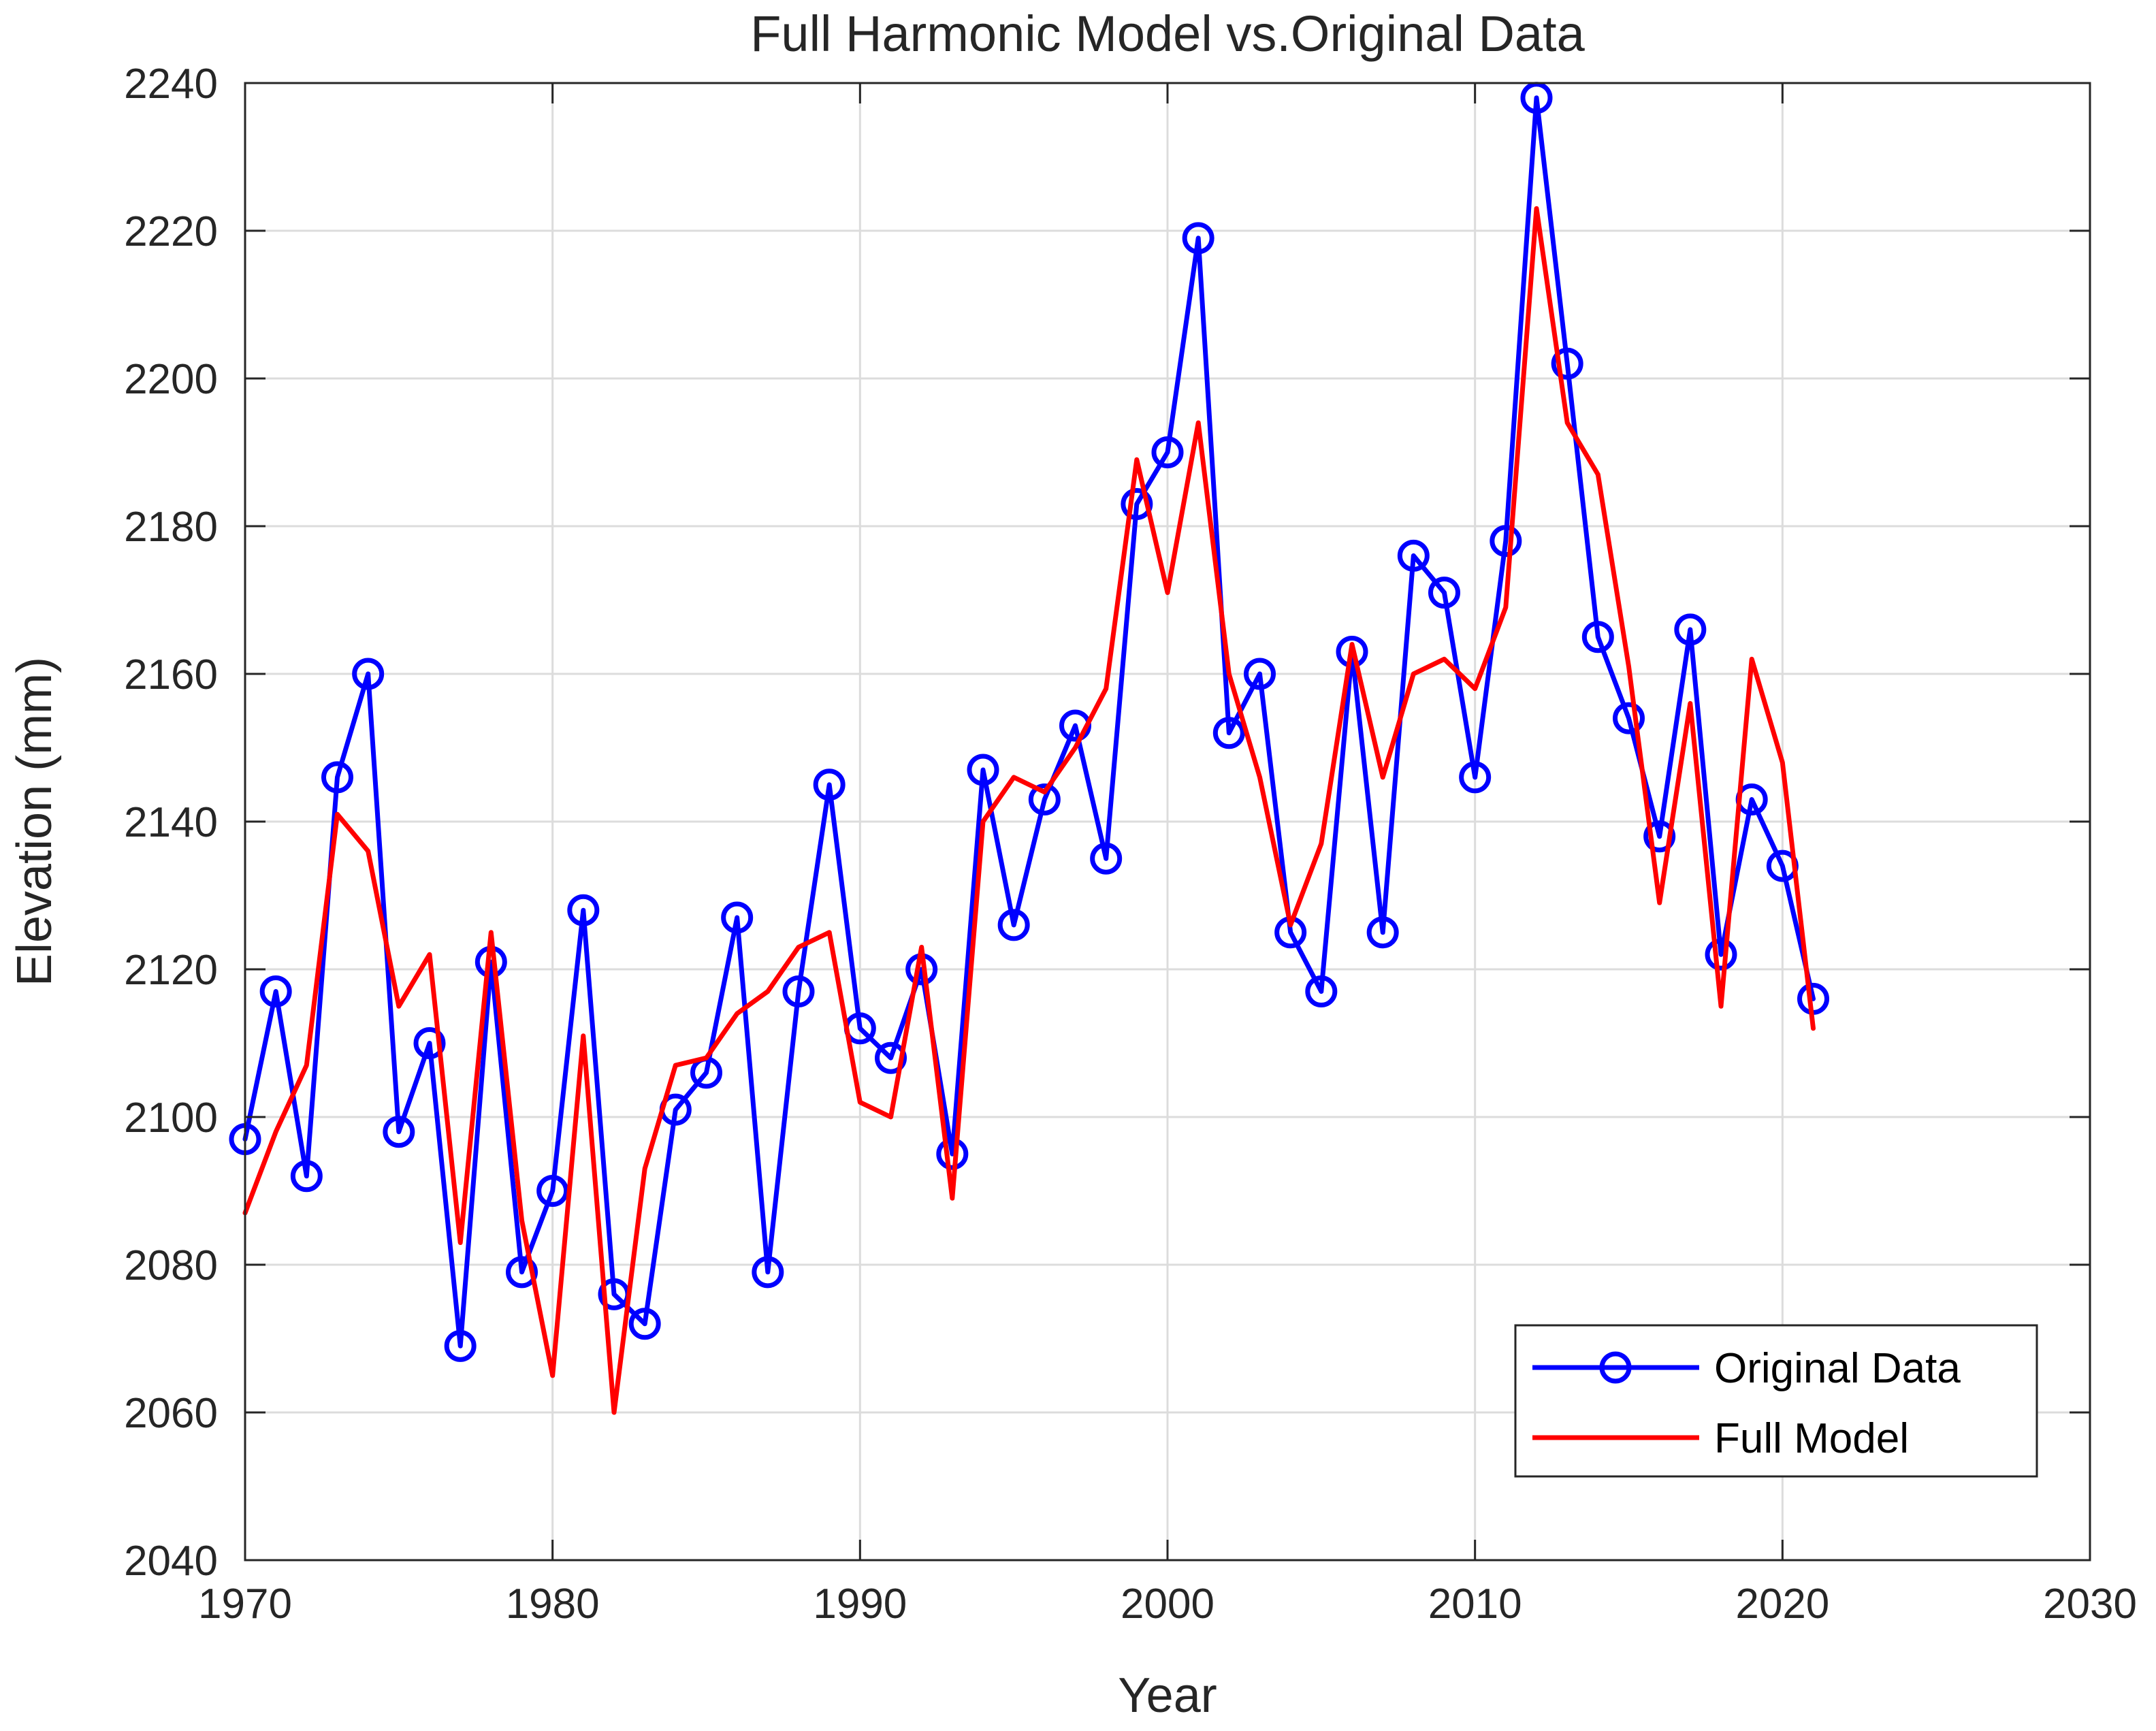  I want to click on legend-box, so click(1776, 1401).